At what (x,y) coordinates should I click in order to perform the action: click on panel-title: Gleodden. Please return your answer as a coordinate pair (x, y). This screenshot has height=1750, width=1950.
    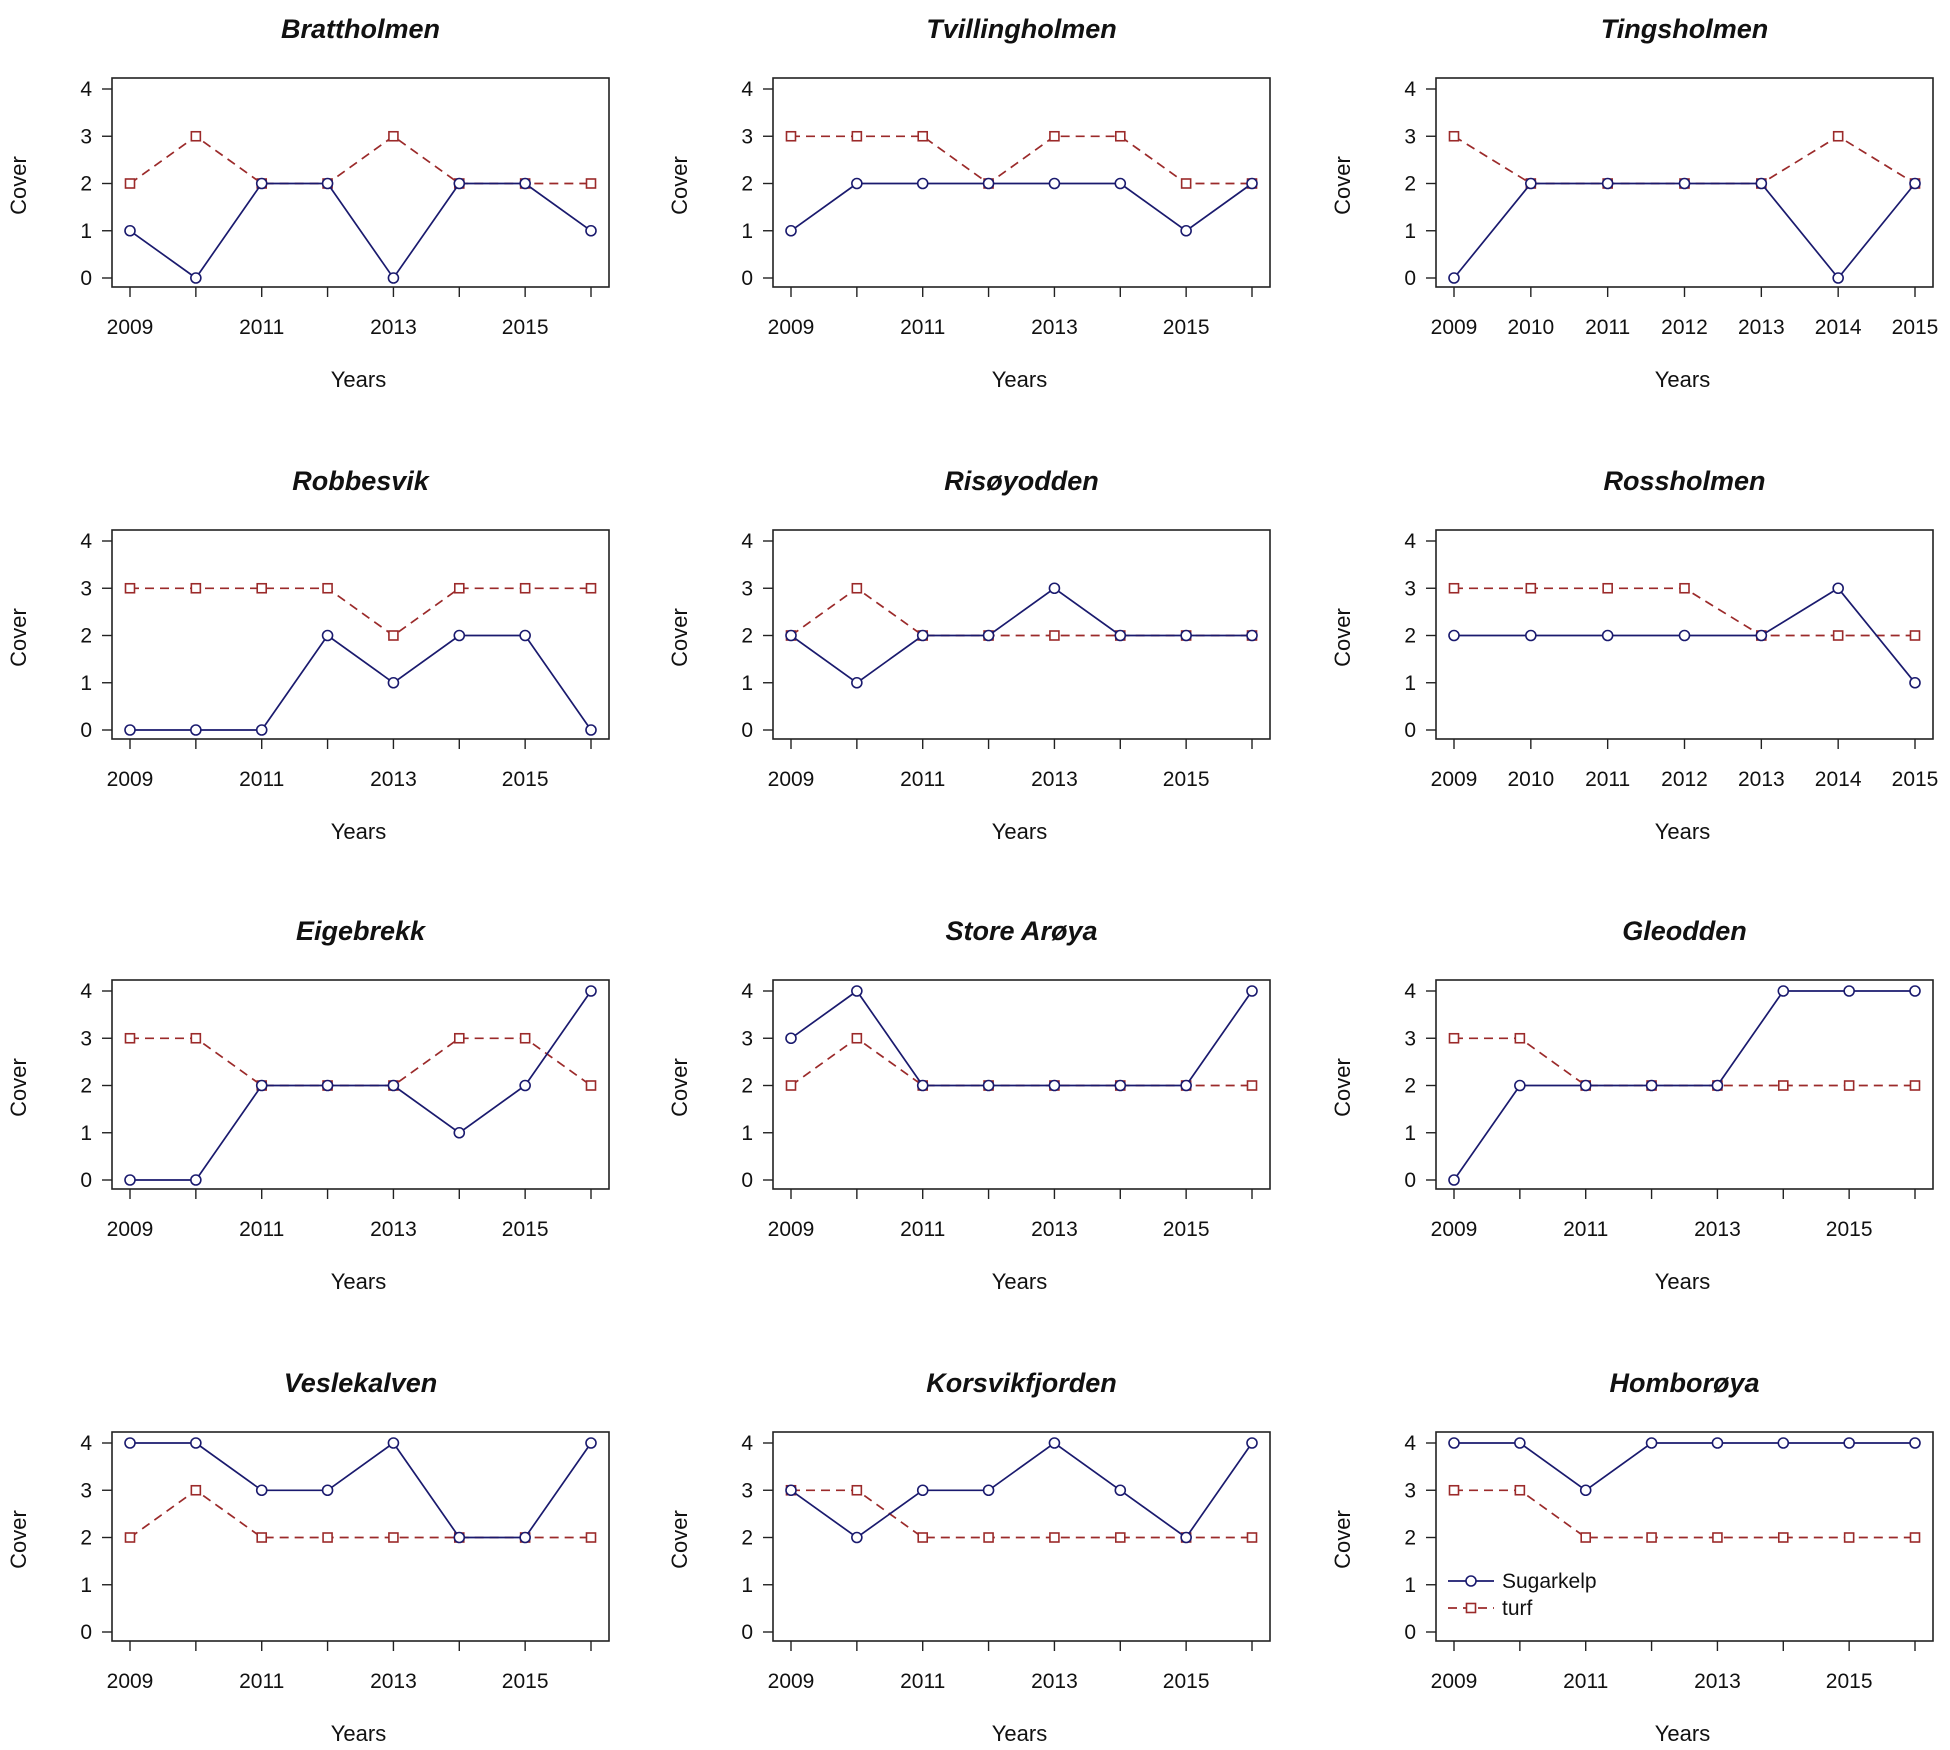
    Looking at the image, I should click on (1684, 931).